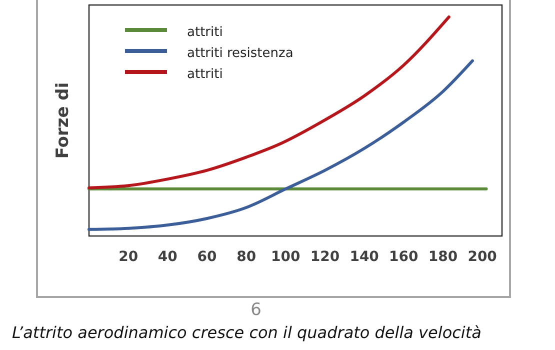  Describe the element at coordinates (325, 257) in the screenshot. I see `x-tick-label: 120` at that location.